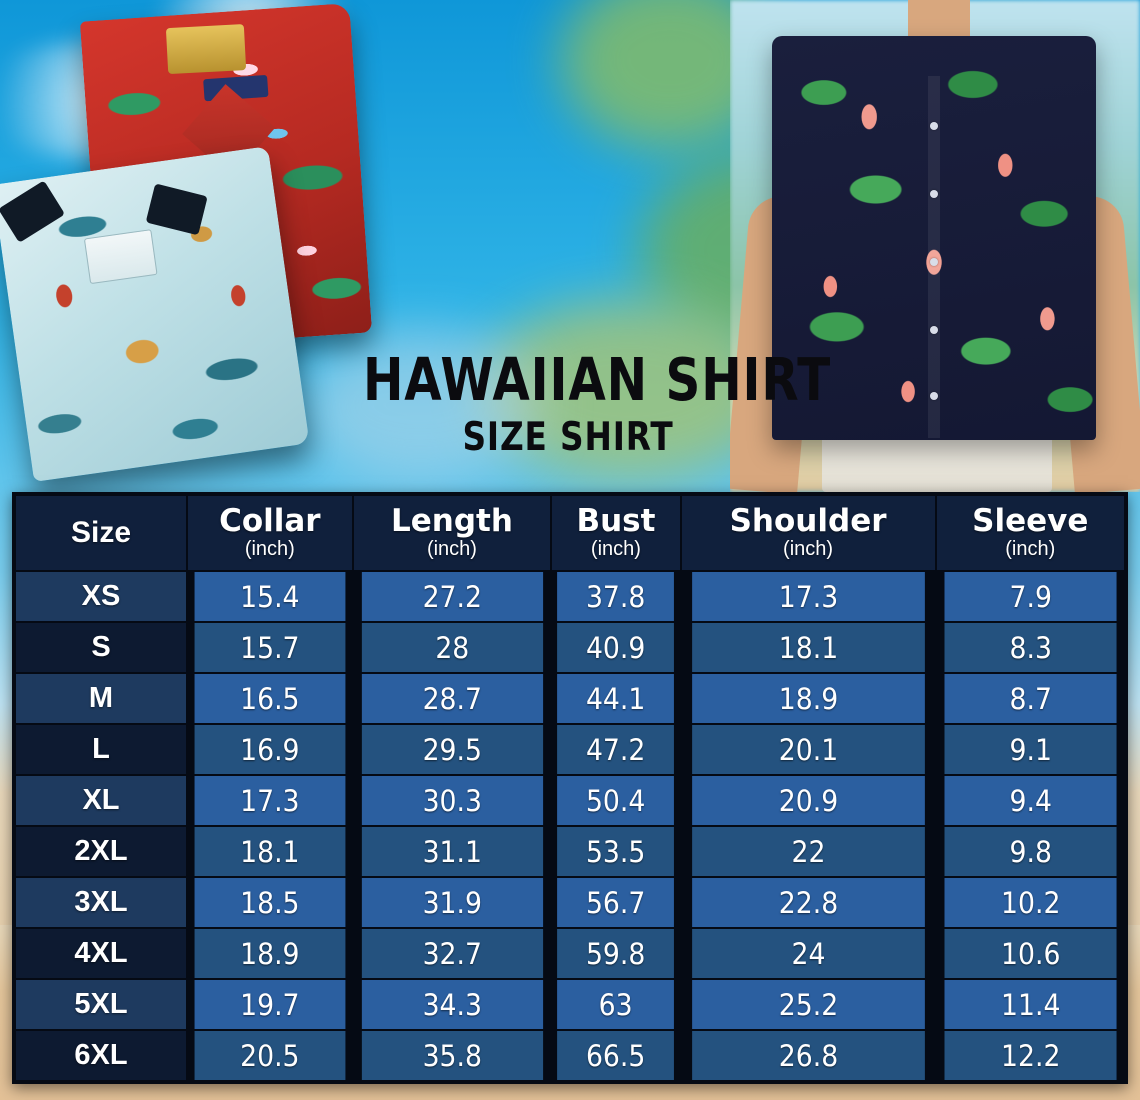 The image size is (1140, 1100). I want to click on cell-bust: 59.8, so click(616, 953).